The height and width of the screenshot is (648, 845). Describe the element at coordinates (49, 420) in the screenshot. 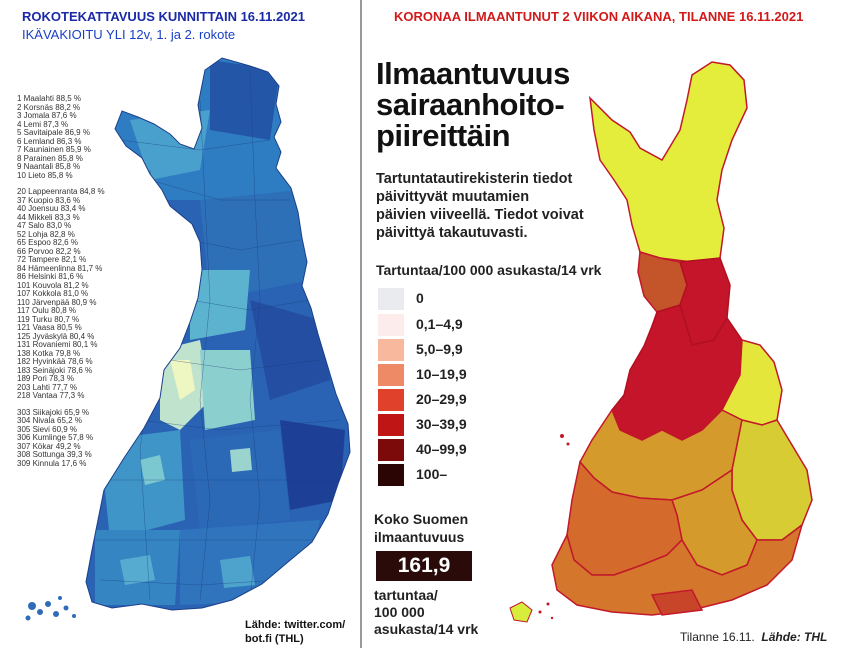

I see `list-item: 304 Nivala 65,2 %` at that location.